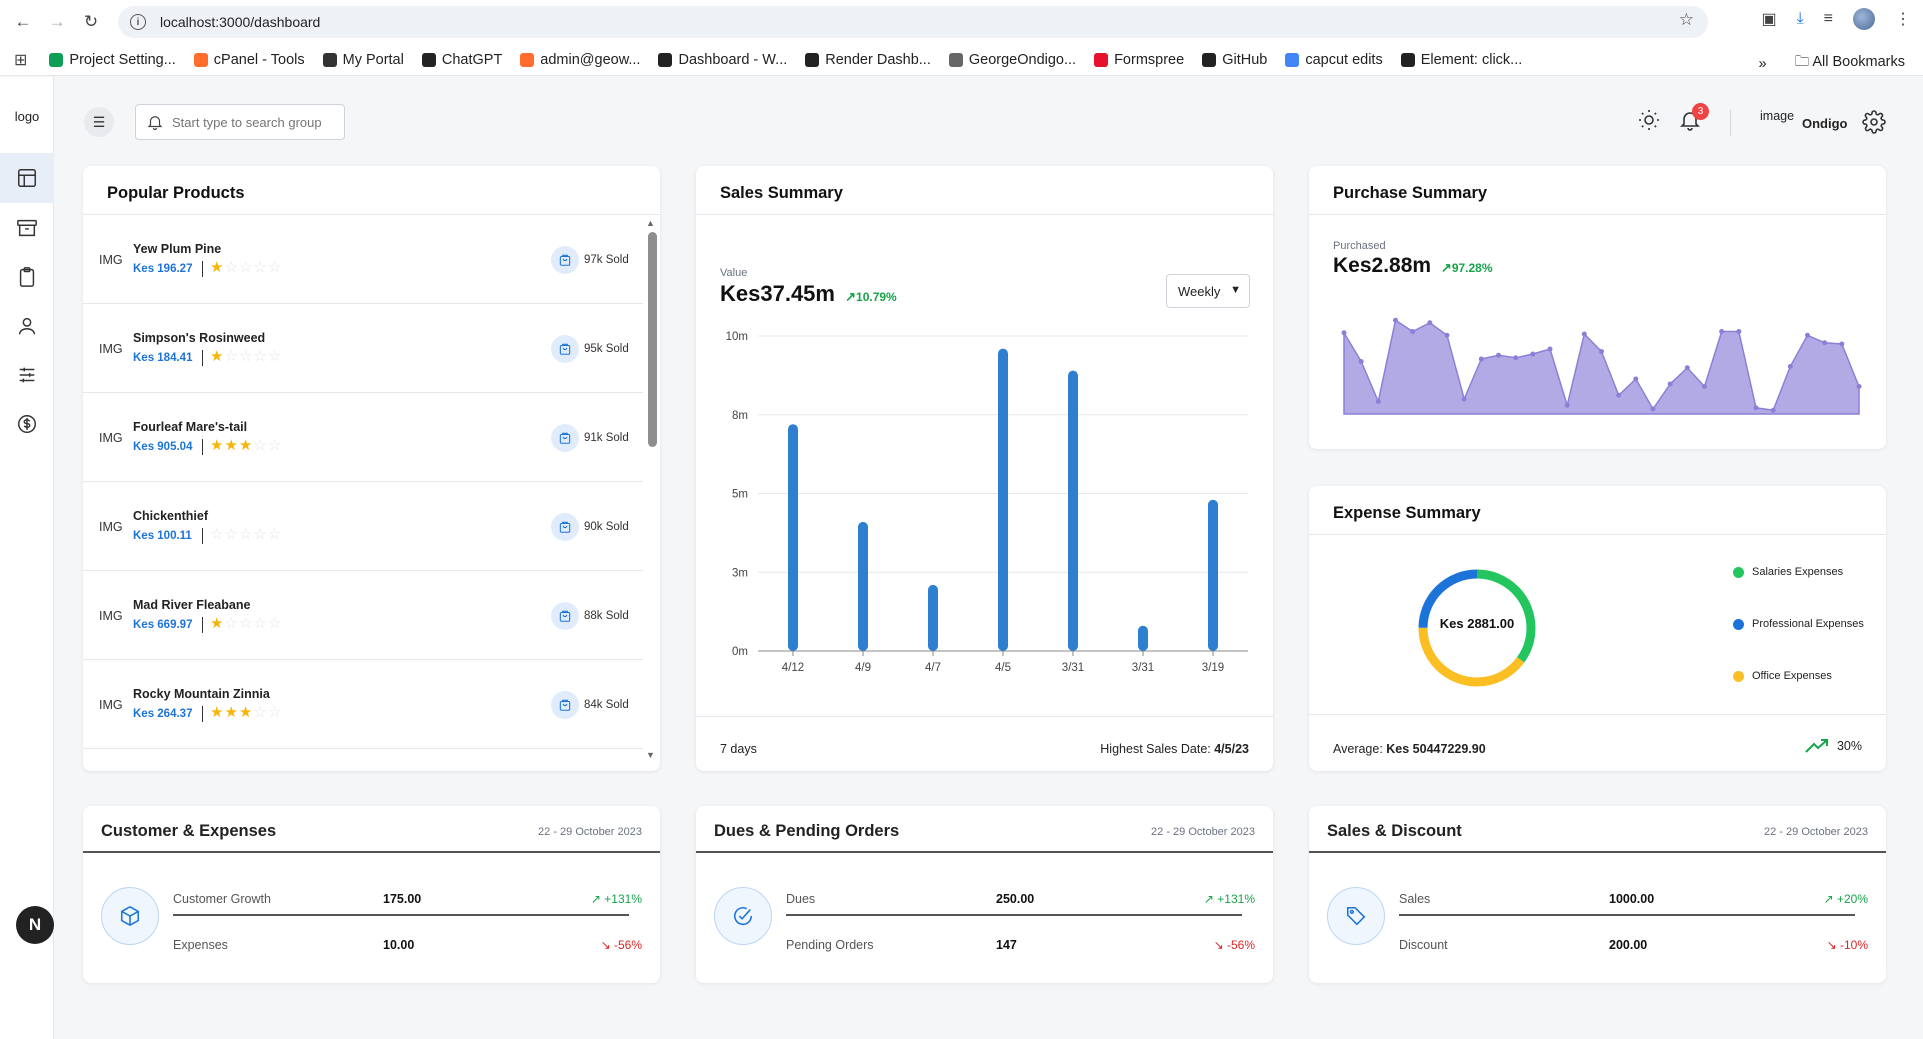 Image resolution: width=1923 pixels, height=1039 pixels. What do you see at coordinates (650, 755) in the screenshot?
I see `scroll-down-icon: ▼` at bounding box center [650, 755].